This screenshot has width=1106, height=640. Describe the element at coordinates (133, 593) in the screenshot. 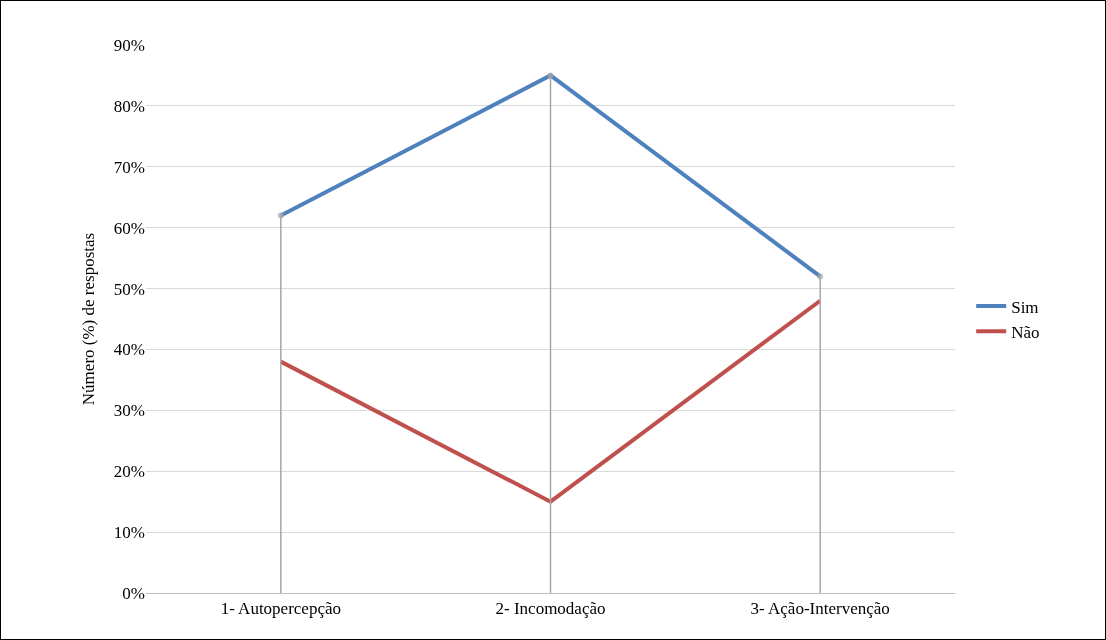

I see `y-tick-label: 0%` at that location.